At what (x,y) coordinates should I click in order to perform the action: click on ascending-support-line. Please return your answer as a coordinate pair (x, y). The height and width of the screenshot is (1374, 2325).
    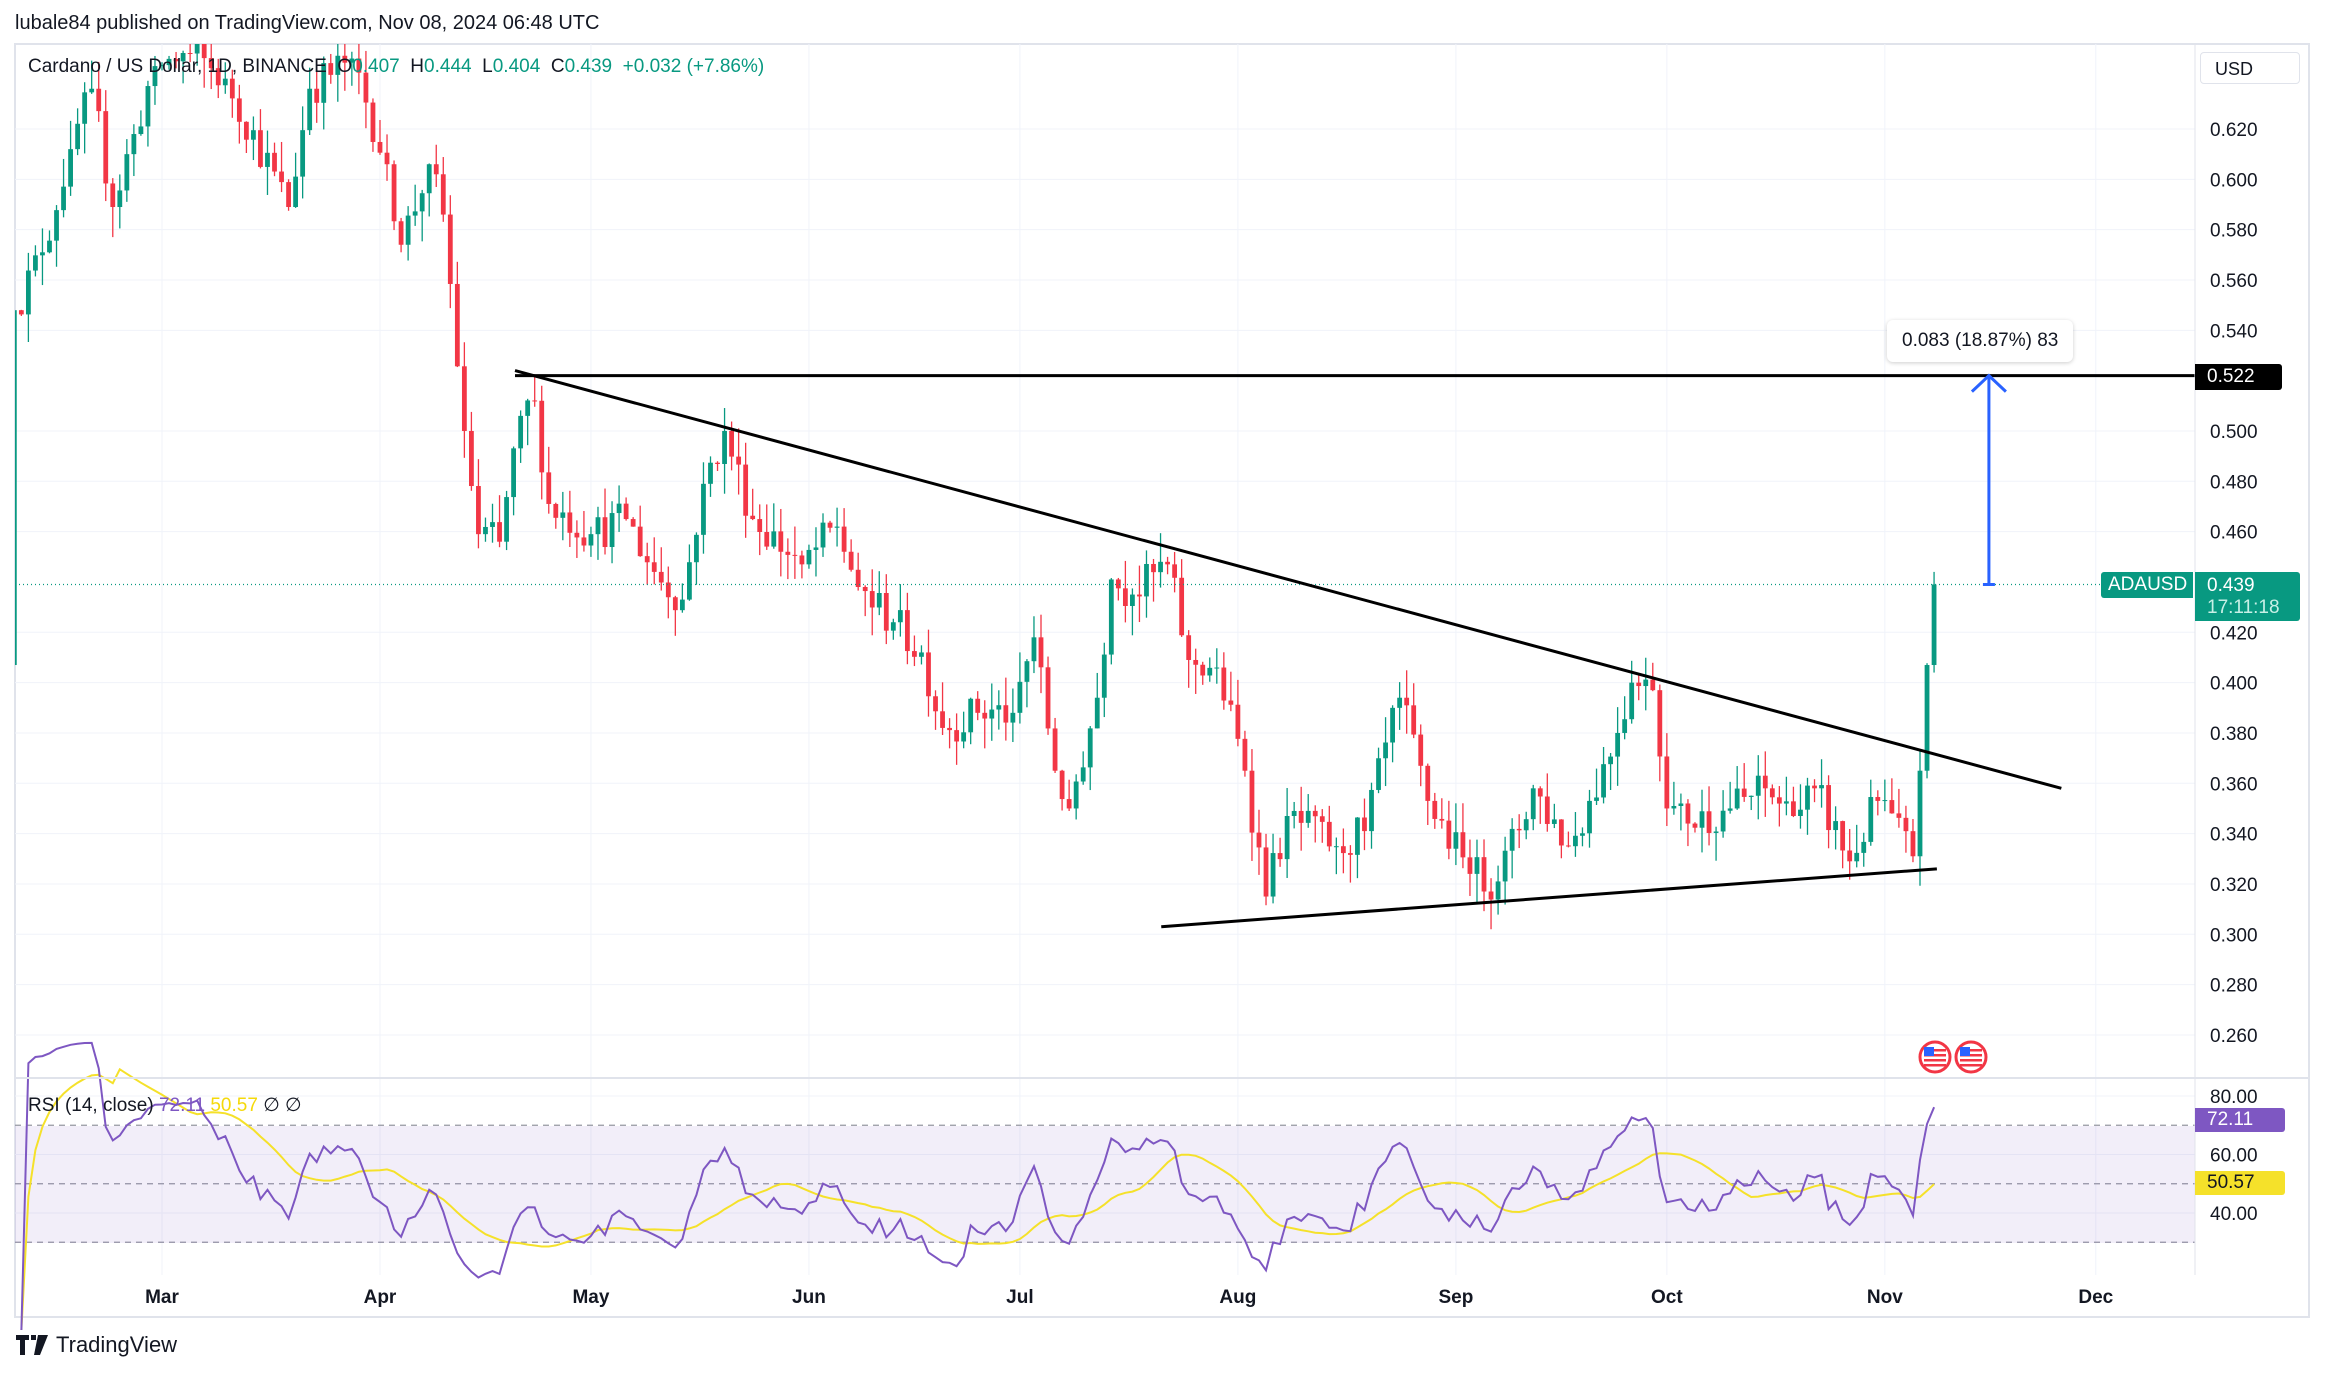
    Looking at the image, I should click on (1549, 898).